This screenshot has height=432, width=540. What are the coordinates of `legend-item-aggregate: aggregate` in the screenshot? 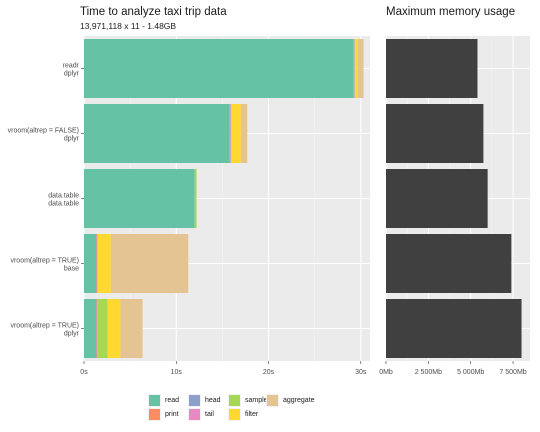 It's located at (290, 400).